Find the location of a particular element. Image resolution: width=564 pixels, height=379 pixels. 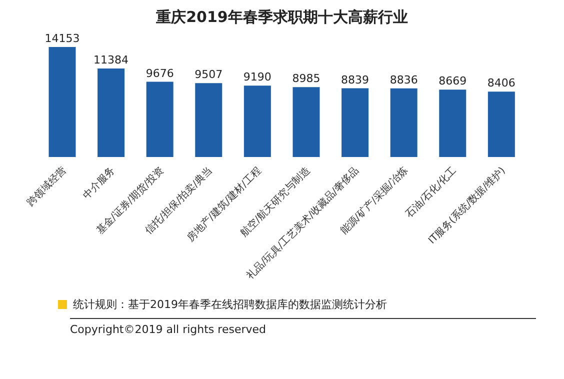

text: Copyright©2019 all rights reserved is located at coordinates (303, 327).